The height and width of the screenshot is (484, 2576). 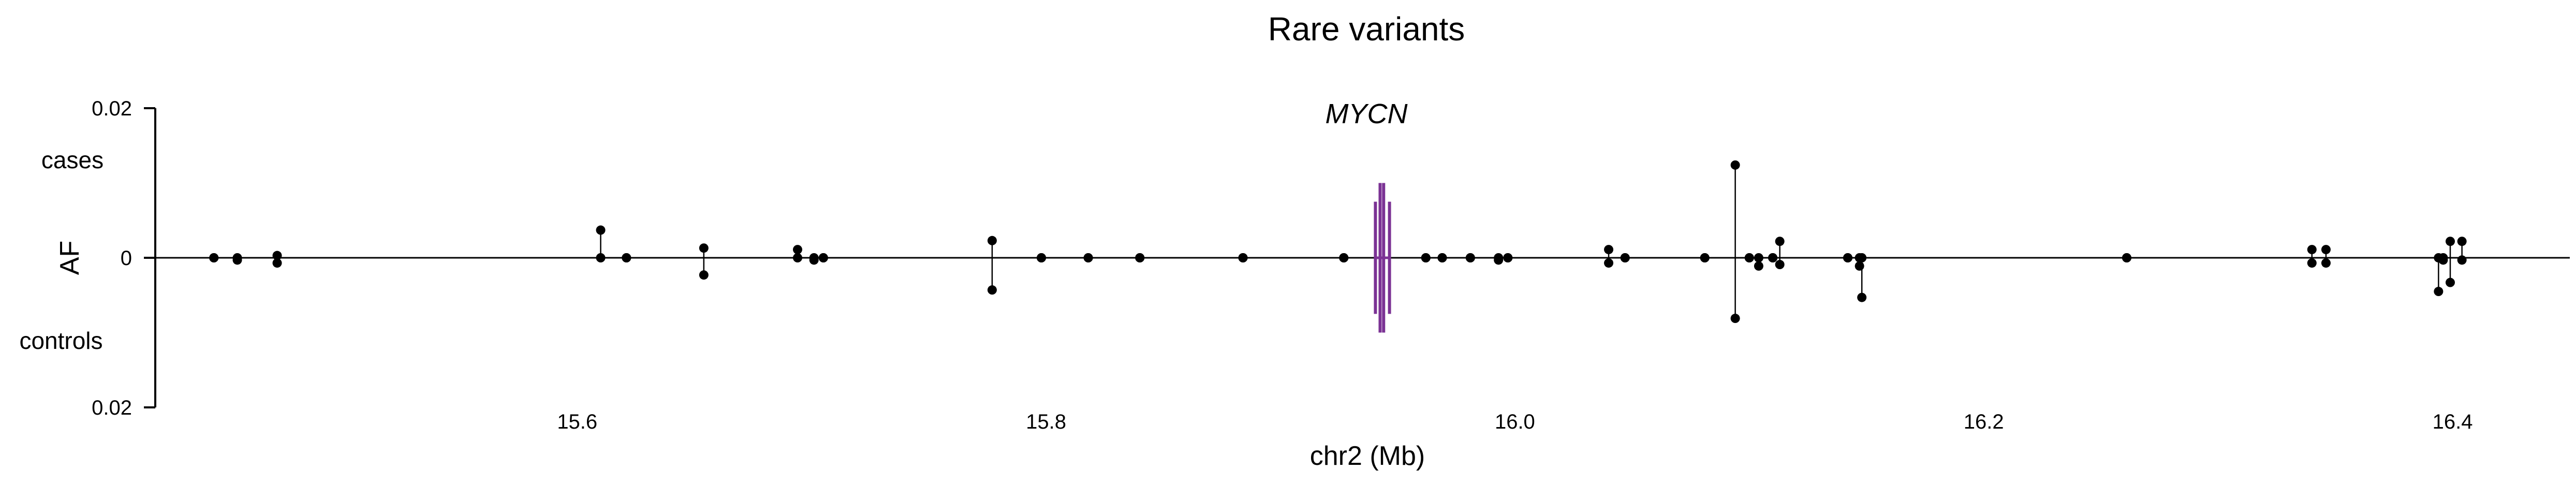 What do you see at coordinates (577, 422) in the screenshot?
I see `x-tick-label: 15.6` at bounding box center [577, 422].